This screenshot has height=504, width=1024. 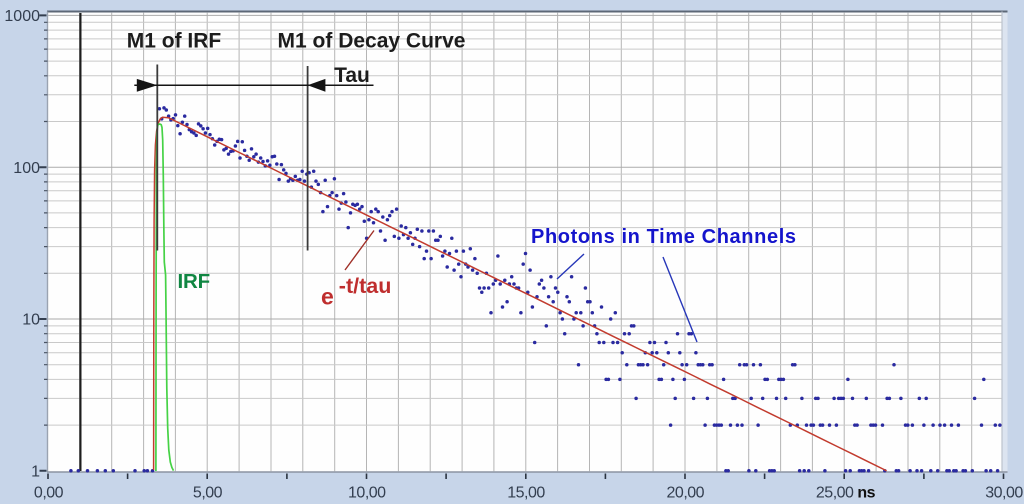 I want to click on svg-text: IRF, so click(x=194, y=281).